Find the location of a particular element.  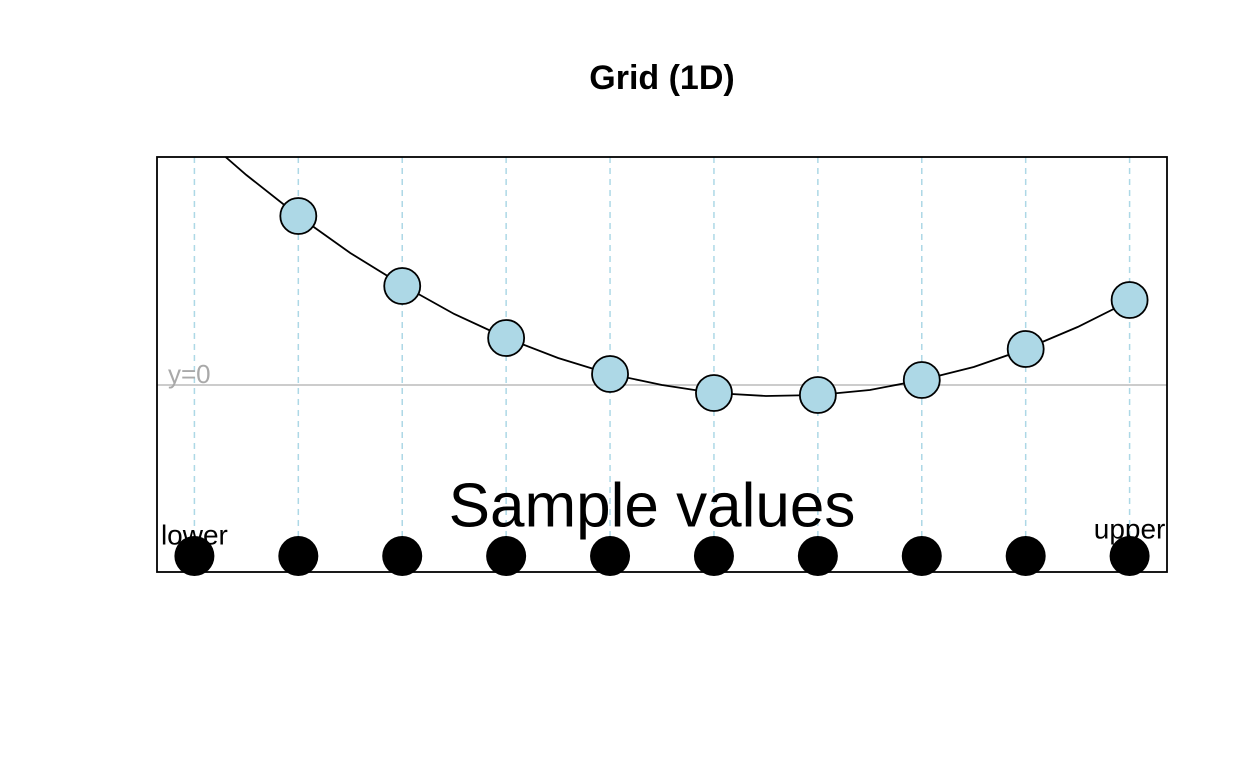

annotation: Sample values is located at coordinates (652, 505).